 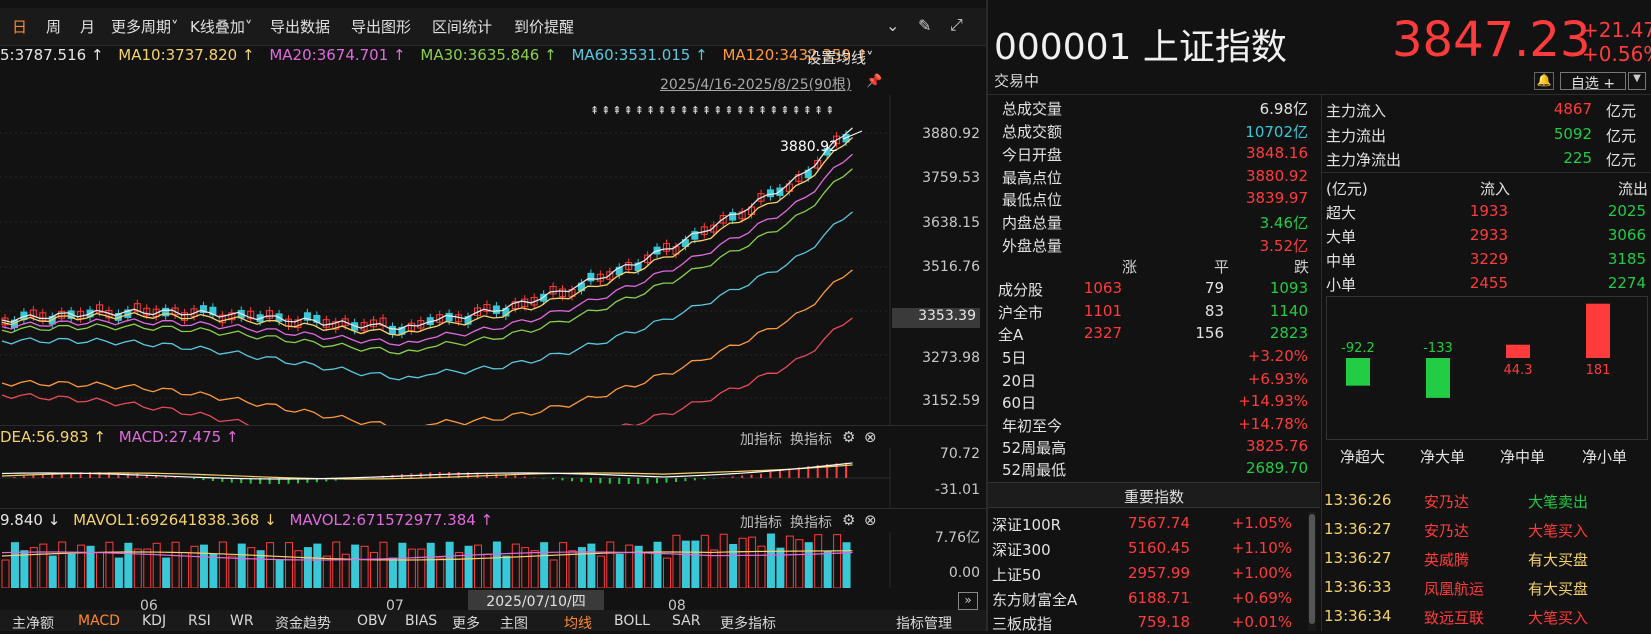 I want to click on index-name: 深证100R, so click(x=1027, y=525).